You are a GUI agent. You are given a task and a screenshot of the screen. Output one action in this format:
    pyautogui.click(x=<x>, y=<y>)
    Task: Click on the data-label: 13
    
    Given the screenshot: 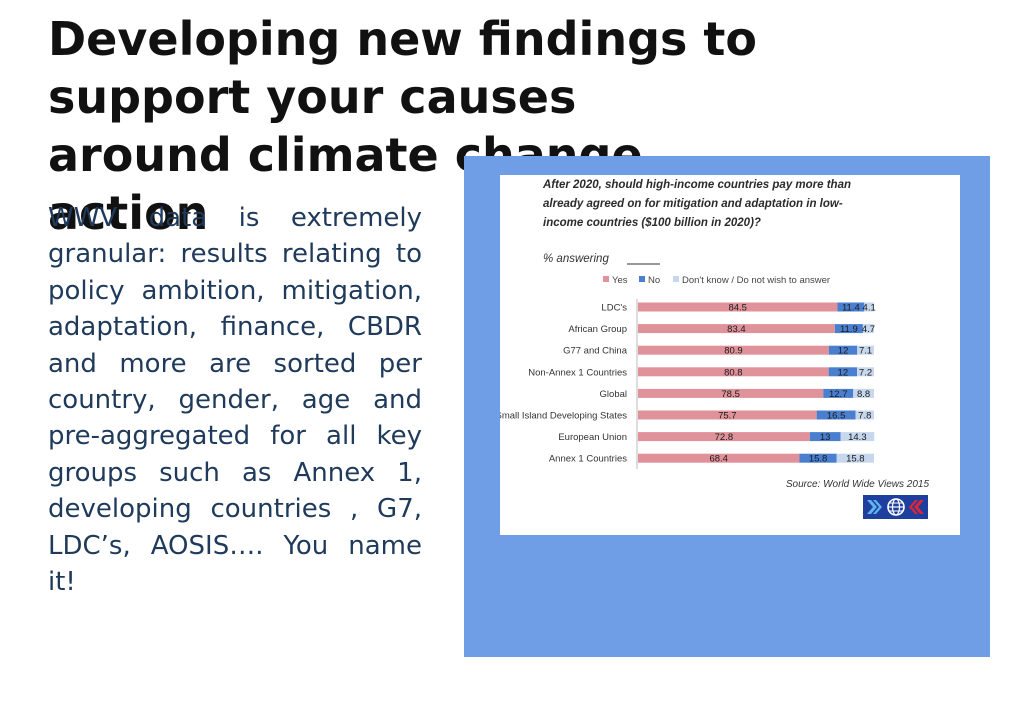 What is the action you would take?
    pyautogui.click(x=825, y=437)
    